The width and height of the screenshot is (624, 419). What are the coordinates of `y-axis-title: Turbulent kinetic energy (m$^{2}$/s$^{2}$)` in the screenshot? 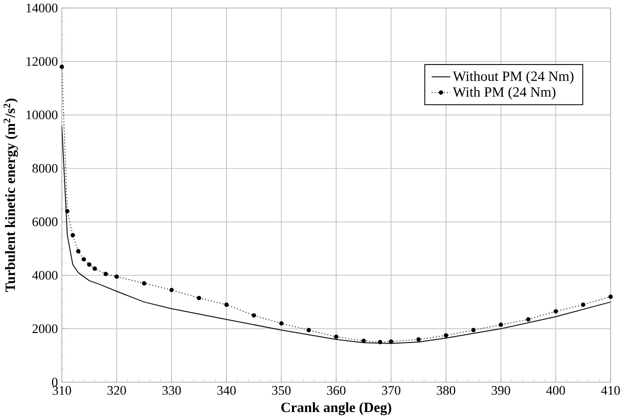 It's located at (11, 195).